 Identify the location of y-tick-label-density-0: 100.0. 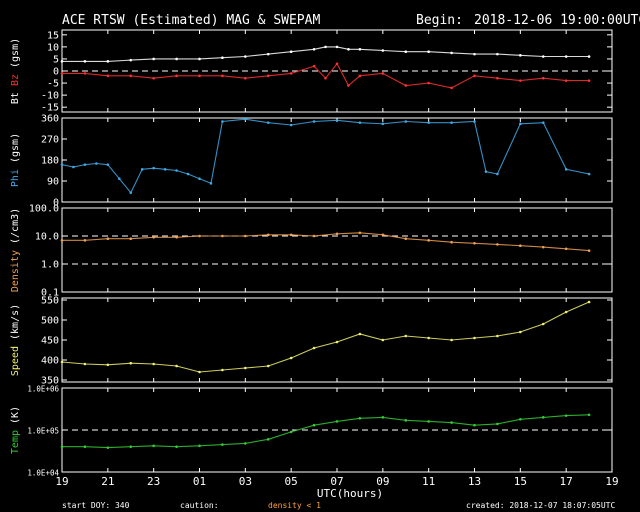
(44, 209).